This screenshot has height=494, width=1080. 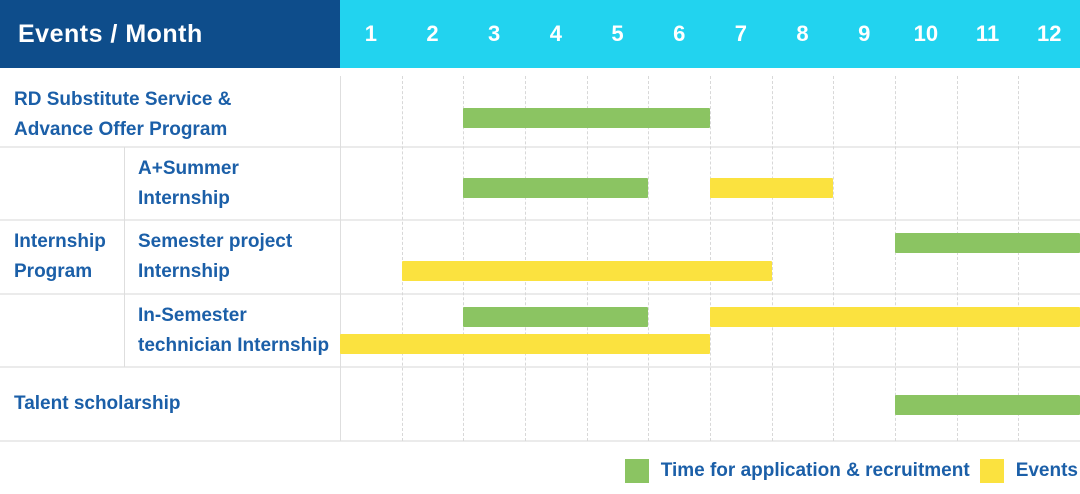 What do you see at coordinates (679, 33) in the screenshot?
I see `month-label: 6` at bounding box center [679, 33].